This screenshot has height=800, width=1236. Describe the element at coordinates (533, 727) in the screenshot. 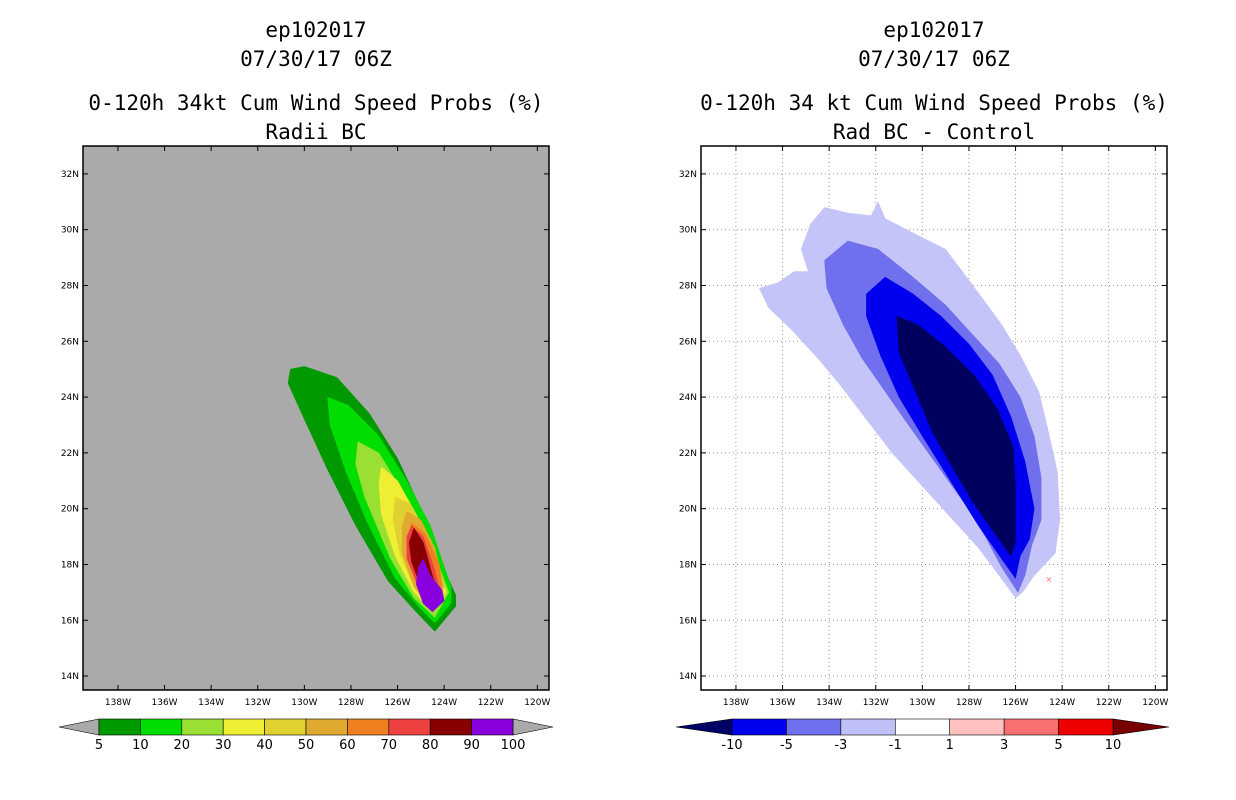

I see `left-colorbar-high-triangle` at that location.